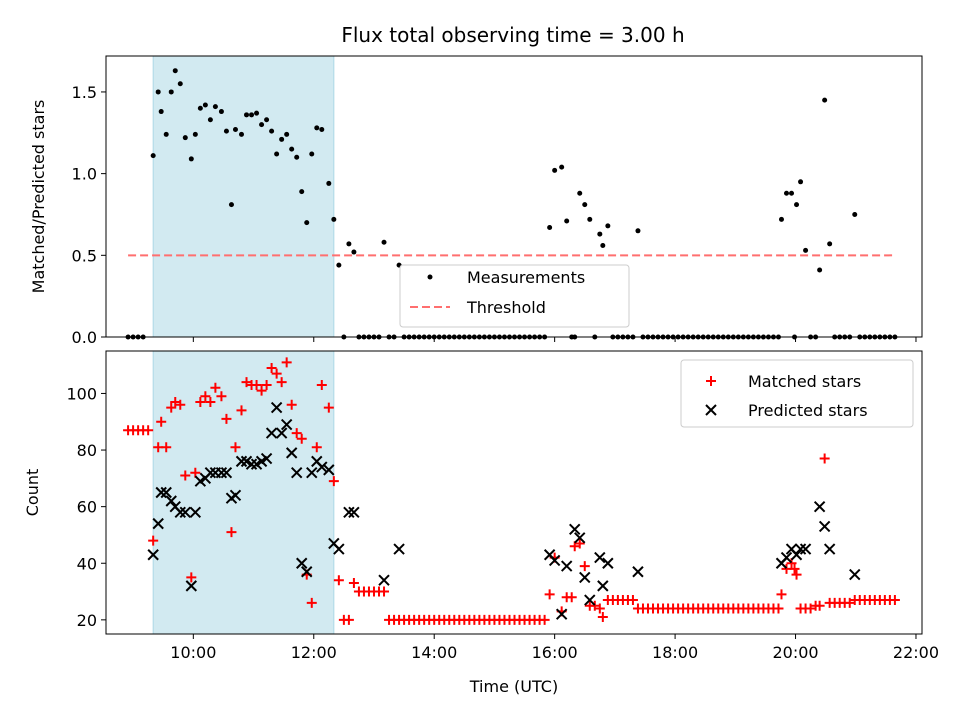  I want to click on y-tick-label: 0.5, so click(84, 255).